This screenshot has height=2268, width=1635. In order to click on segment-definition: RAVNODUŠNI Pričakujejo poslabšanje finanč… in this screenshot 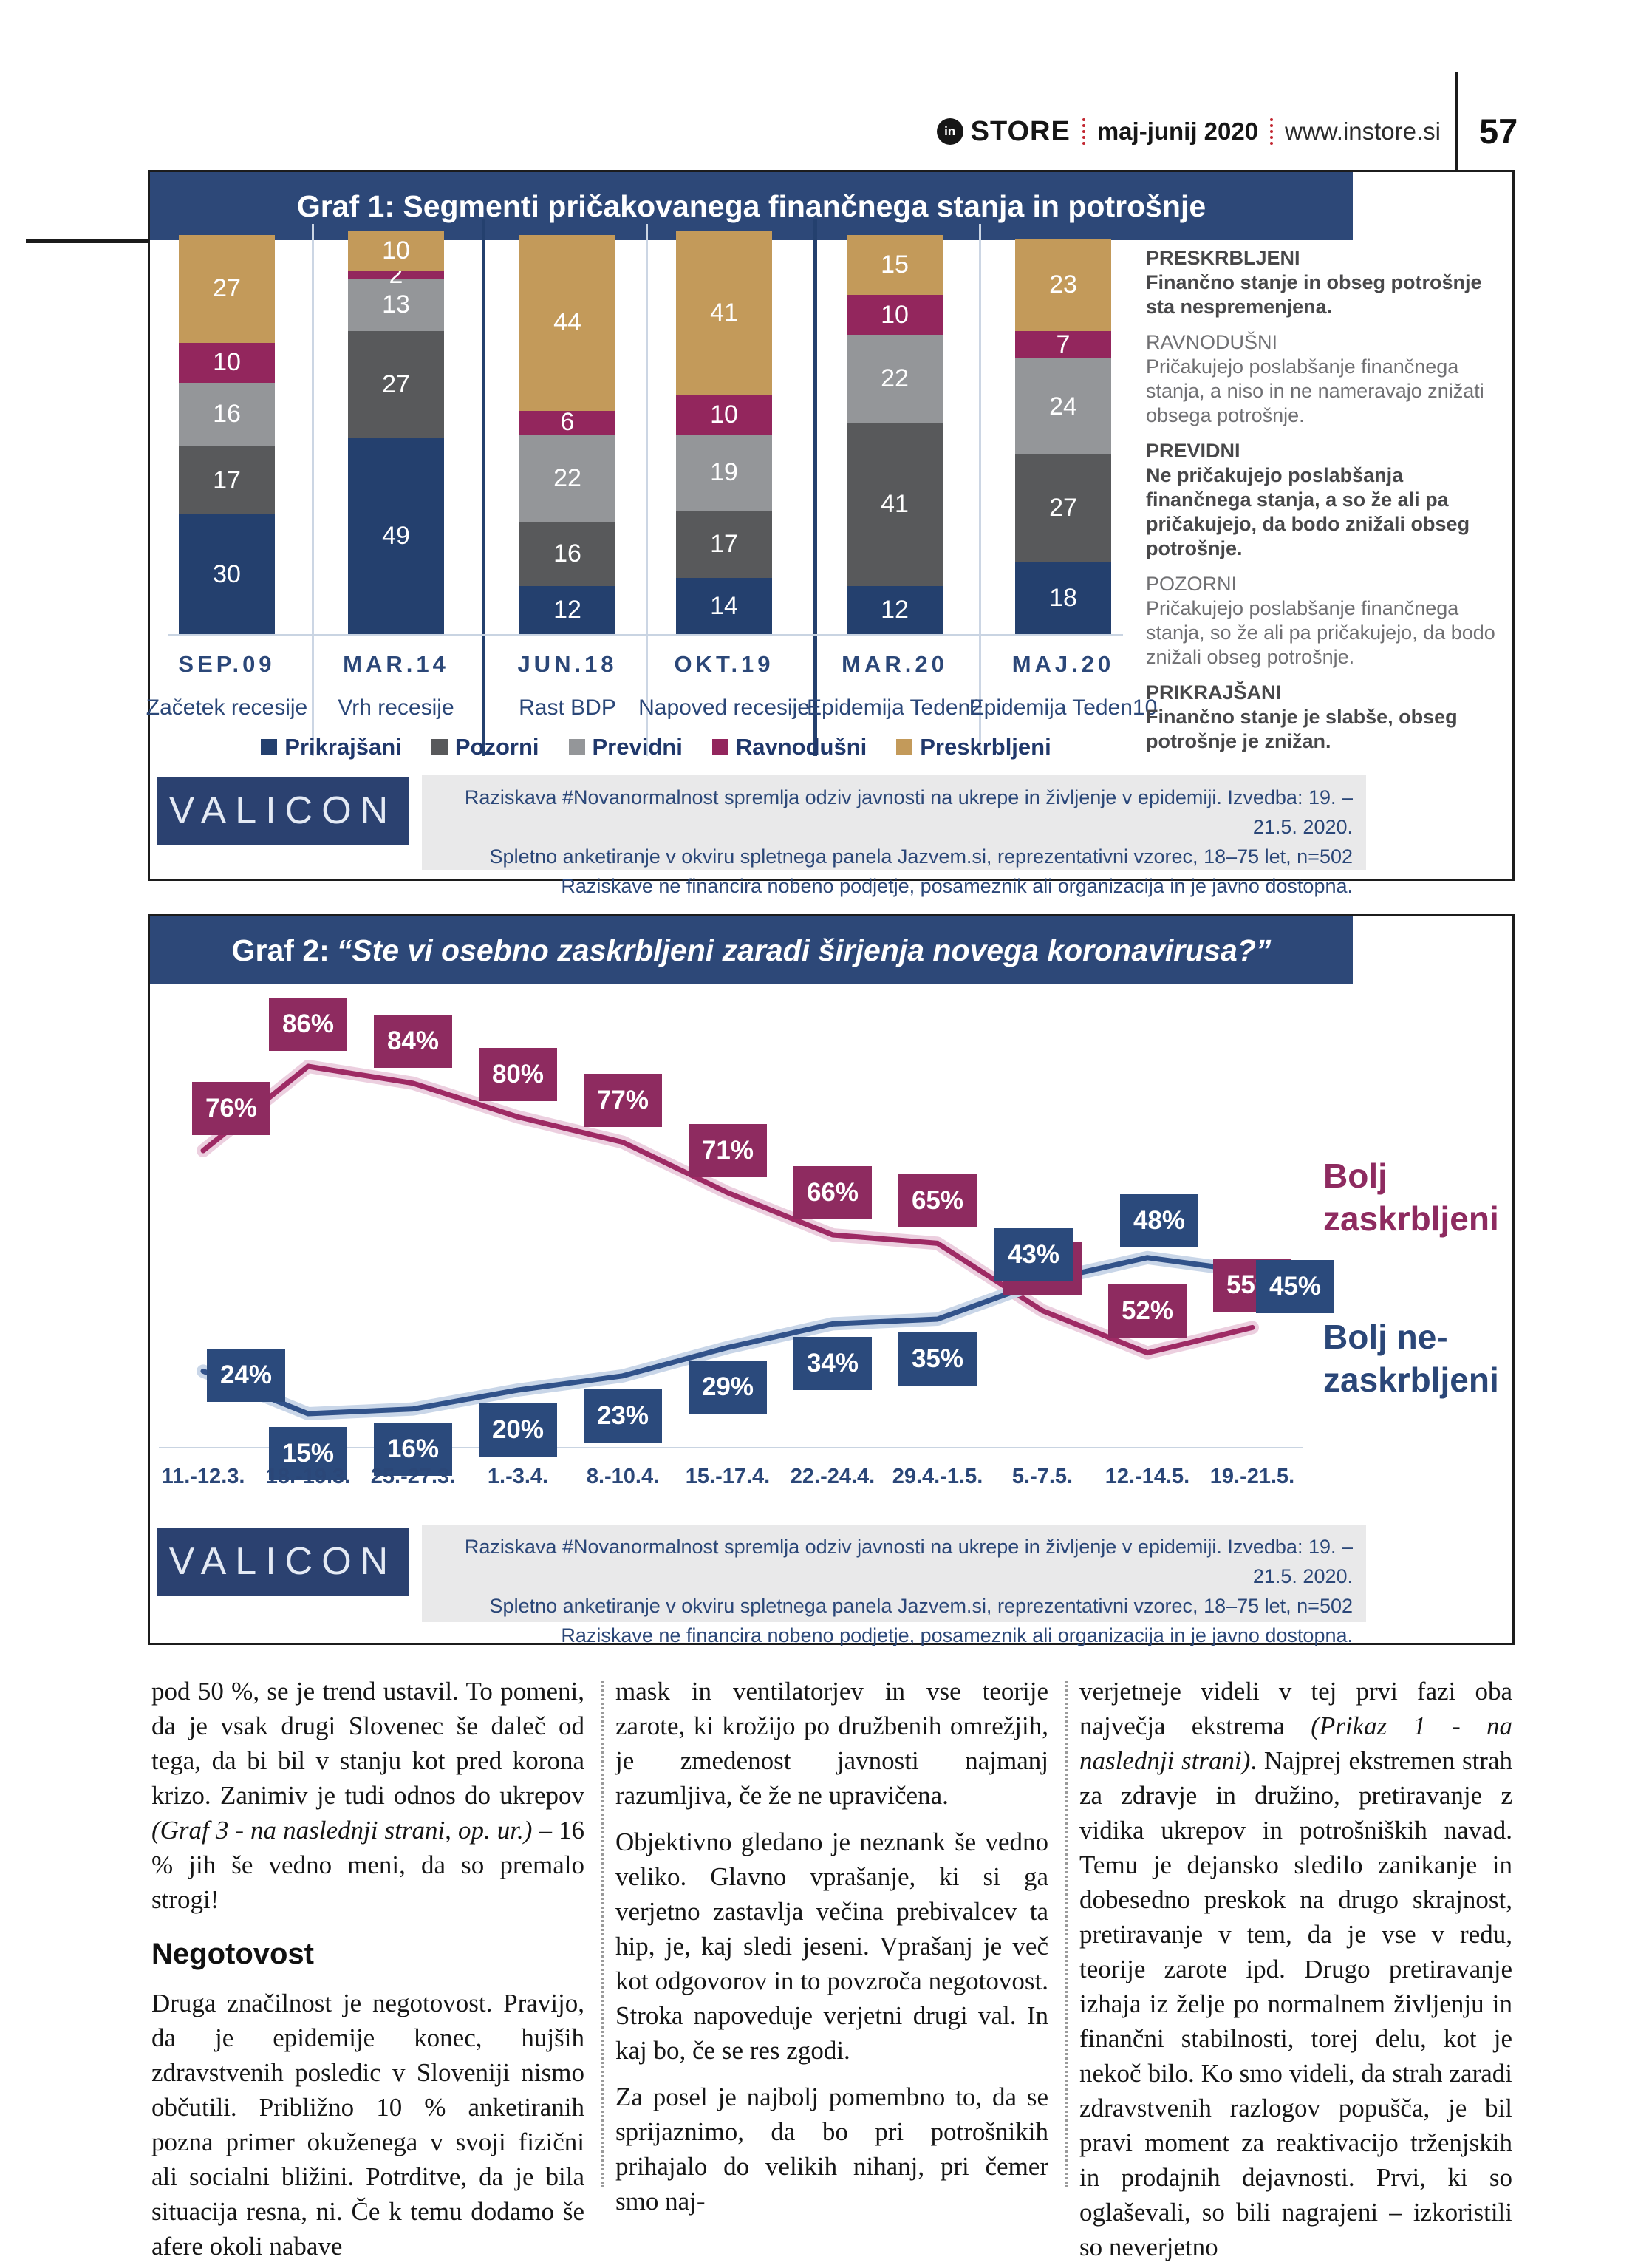, I will do `click(1329, 379)`.